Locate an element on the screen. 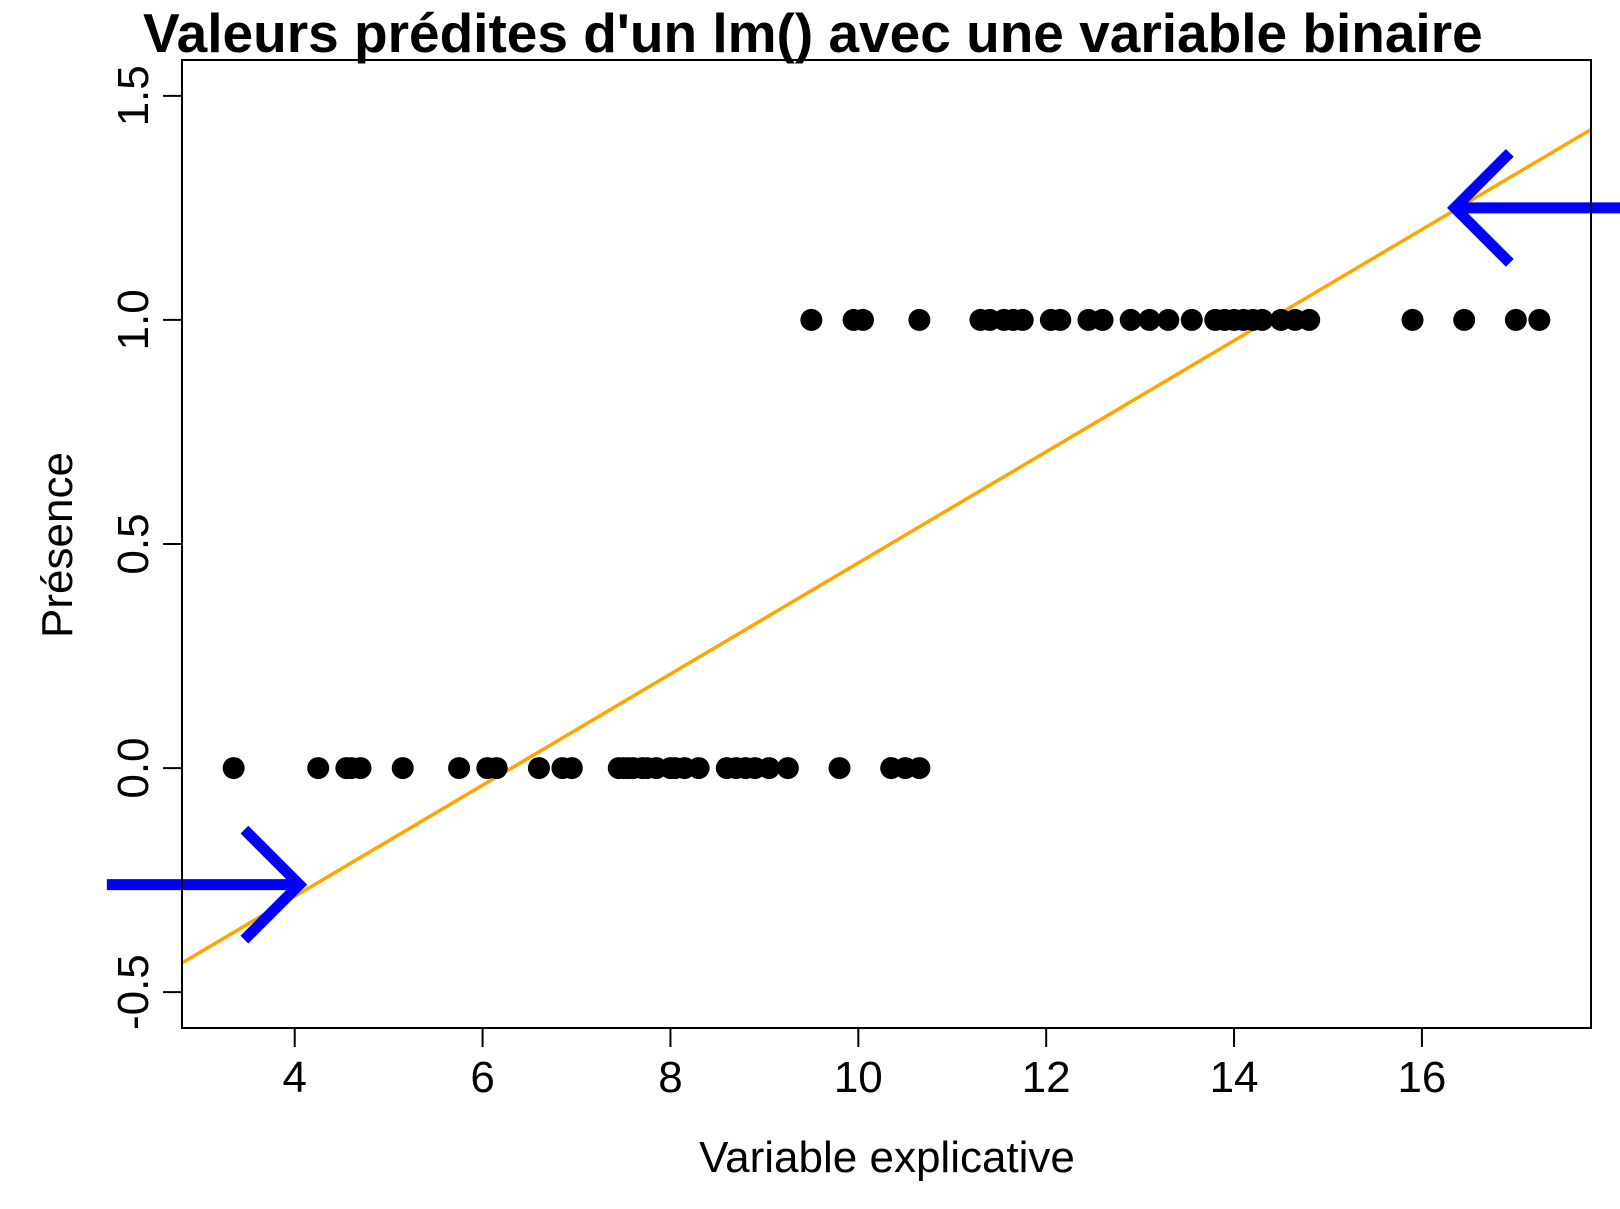 The image size is (1620, 1209). annotation-arrow-high is located at coordinates (1533, 207).